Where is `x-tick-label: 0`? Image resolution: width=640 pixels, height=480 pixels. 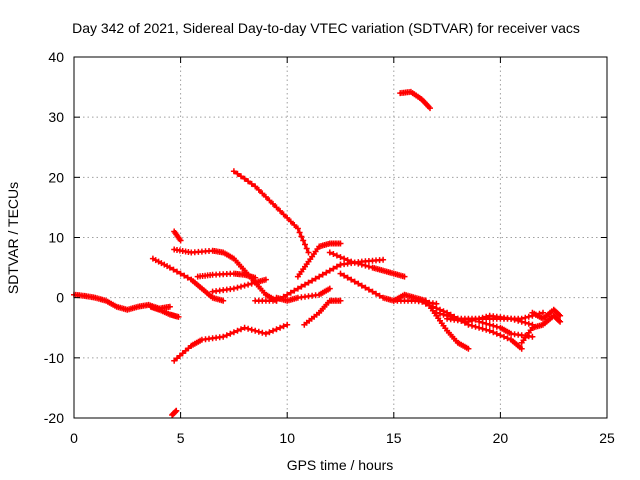 x-tick-label: 0 is located at coordinates (74, 438).